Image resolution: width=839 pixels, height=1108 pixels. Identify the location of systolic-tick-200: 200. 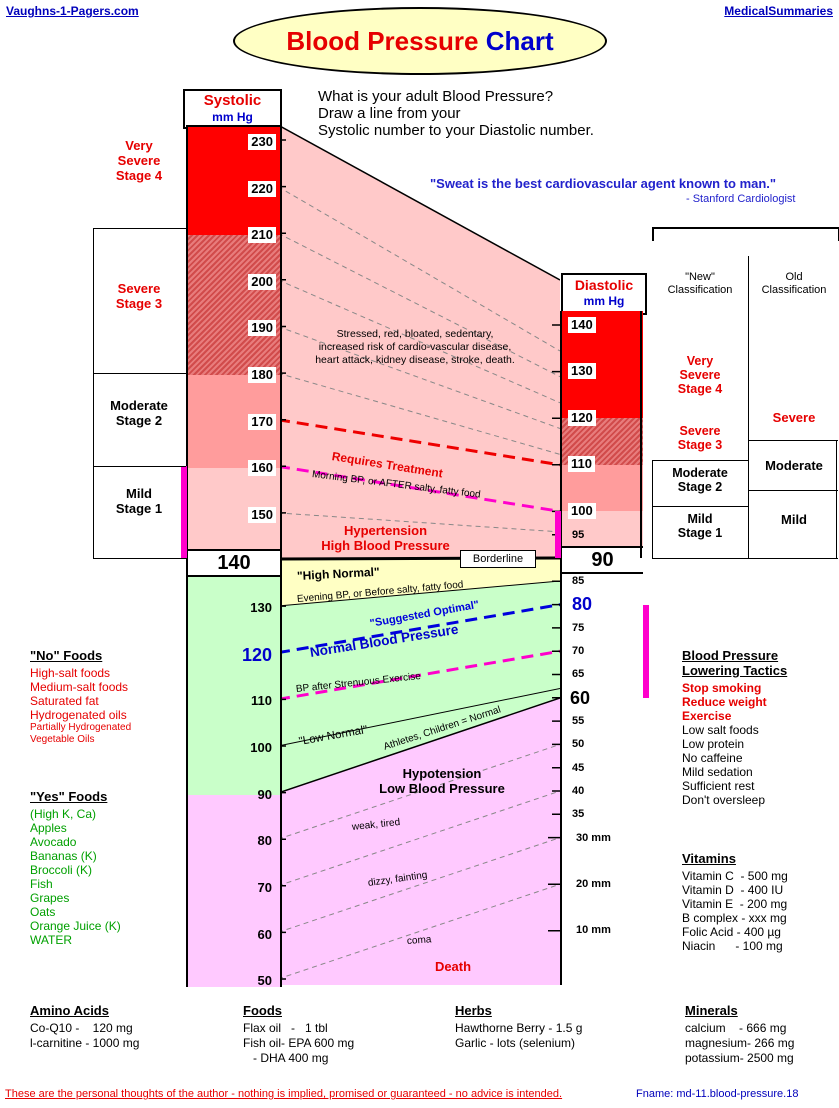
(262, 282).